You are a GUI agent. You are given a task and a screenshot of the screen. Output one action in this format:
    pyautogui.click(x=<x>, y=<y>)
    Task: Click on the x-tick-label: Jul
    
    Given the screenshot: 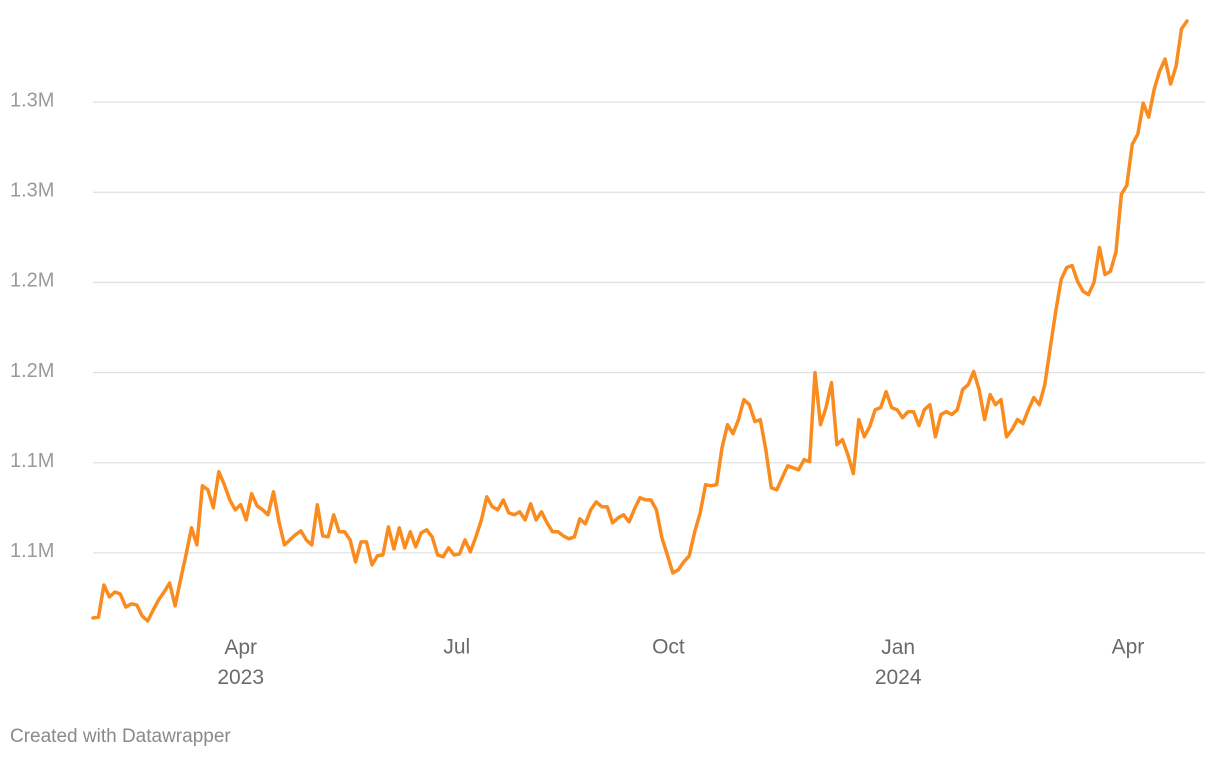 What is the action you would take?
    pyautogui.click(x=456, y=647)
    